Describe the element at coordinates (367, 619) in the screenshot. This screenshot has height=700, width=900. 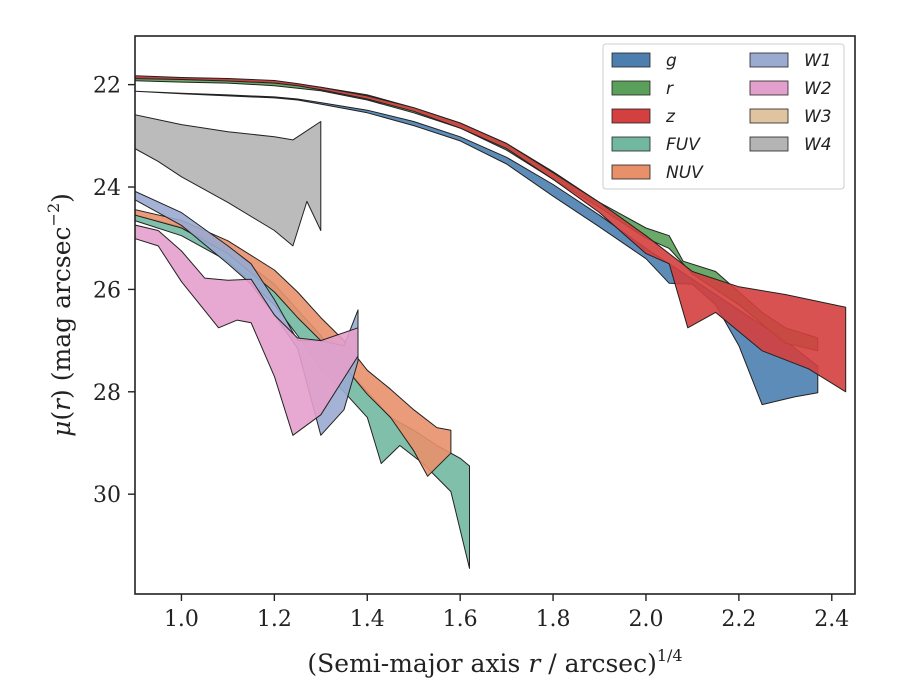
I see `x-tick-label: 1.4` at that location.